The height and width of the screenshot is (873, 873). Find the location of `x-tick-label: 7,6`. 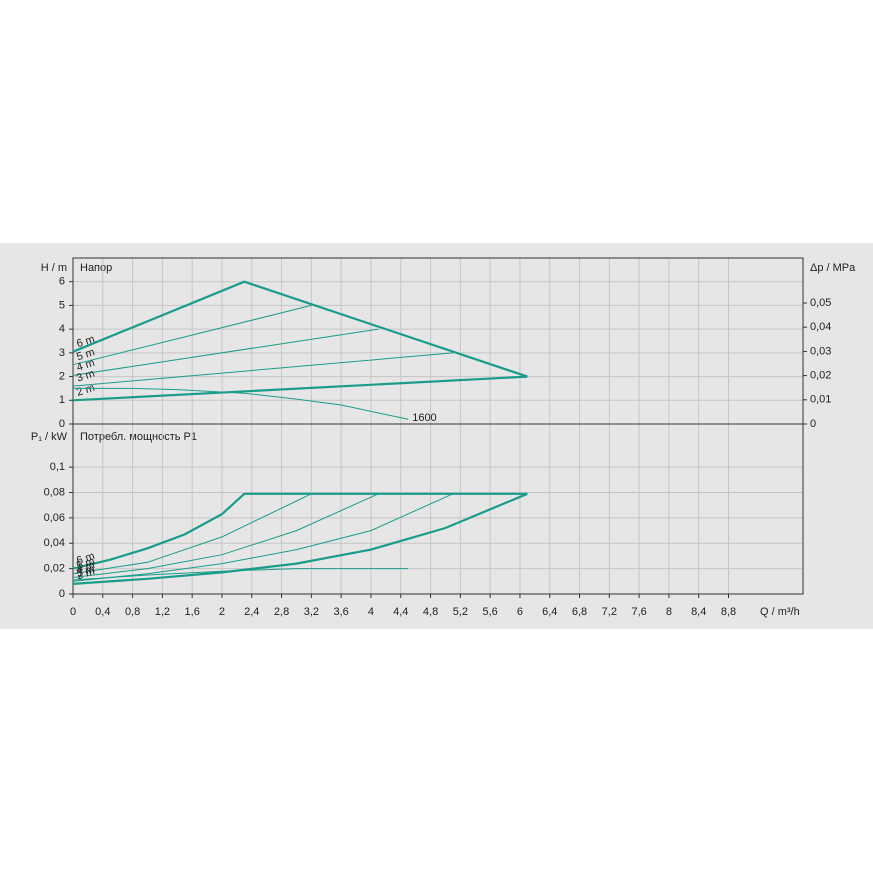

x-tick-label: 7,6 is located at coordinates (638, 612).